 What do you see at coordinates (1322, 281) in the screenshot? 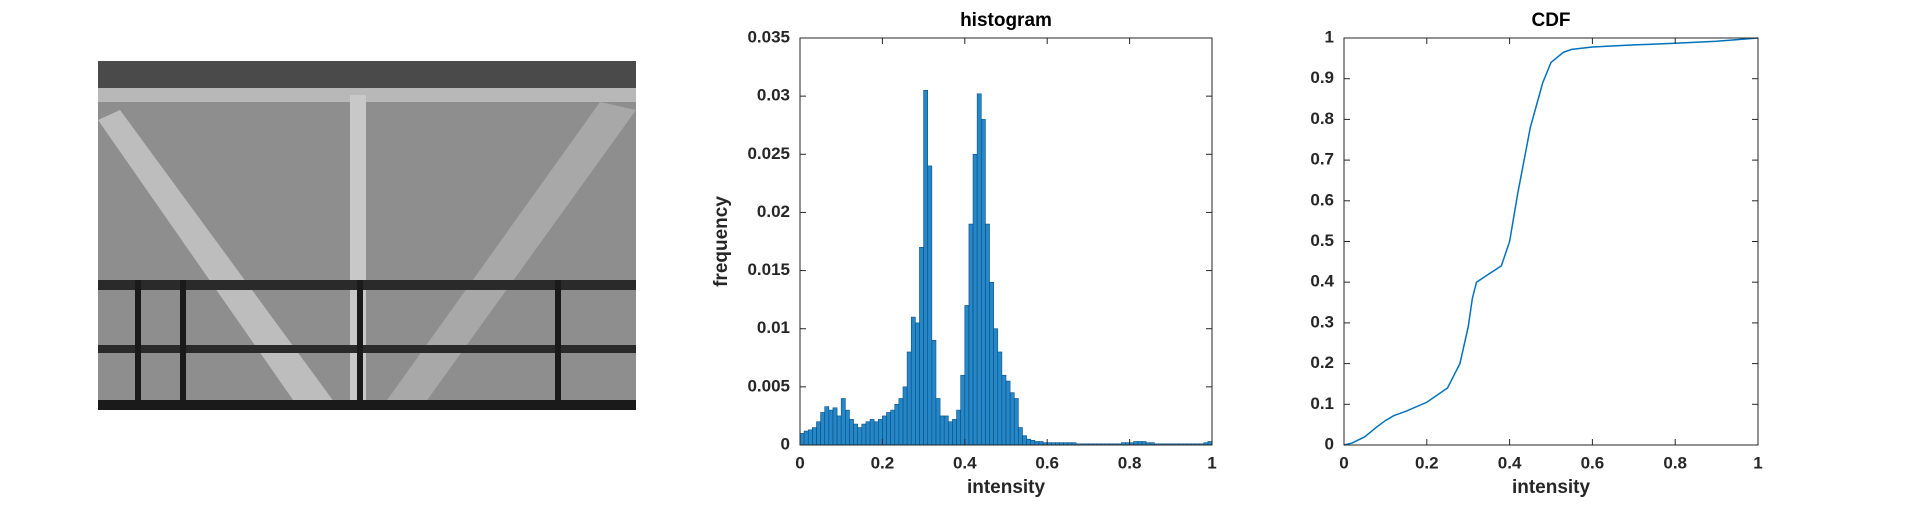
I see `y-tick-label: 0.4` at bounding box center [1322, 281].